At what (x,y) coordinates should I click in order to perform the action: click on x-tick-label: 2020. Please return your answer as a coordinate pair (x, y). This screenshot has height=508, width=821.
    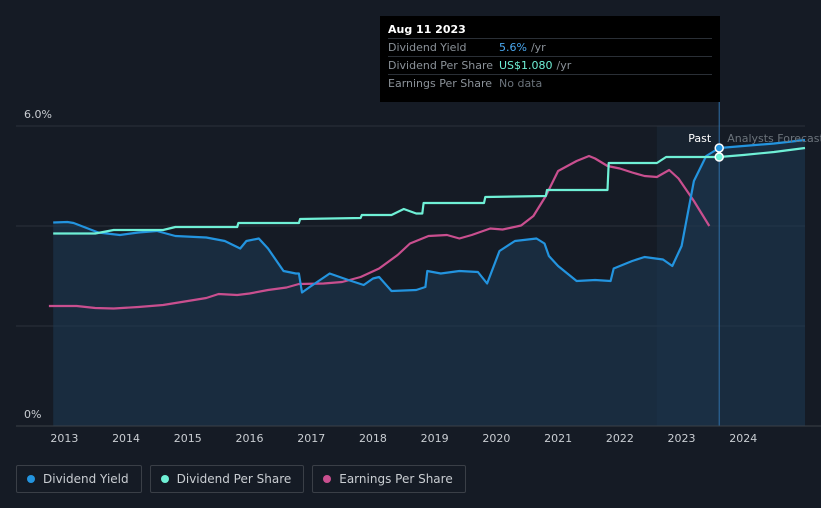
    Looking at the image, I should click on (496, 438).